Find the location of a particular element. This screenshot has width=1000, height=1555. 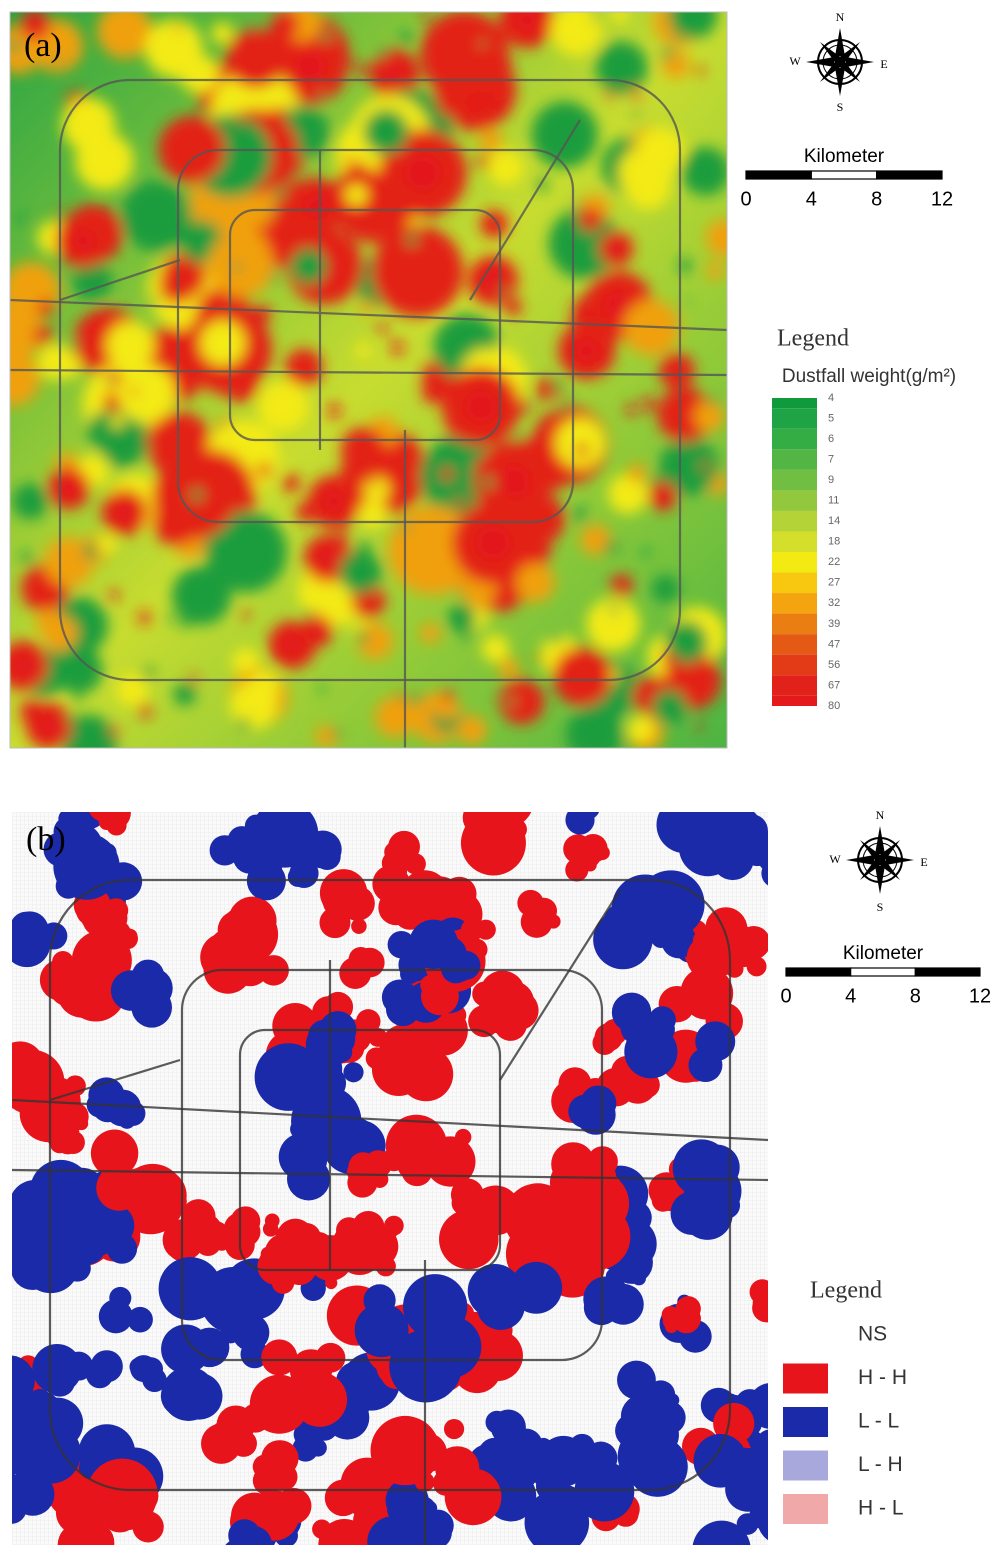

legend-label: L - L is located at coordinates (878, 1421).